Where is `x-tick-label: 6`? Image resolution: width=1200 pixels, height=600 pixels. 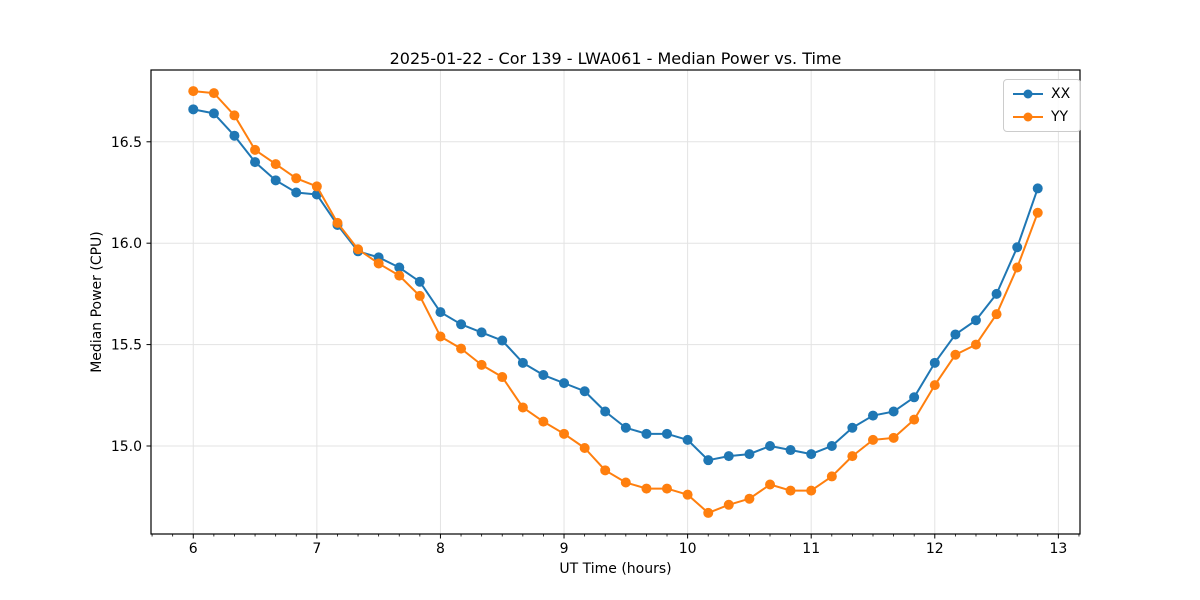
x-tick-label: 6 is located at coordinates (193, 549).